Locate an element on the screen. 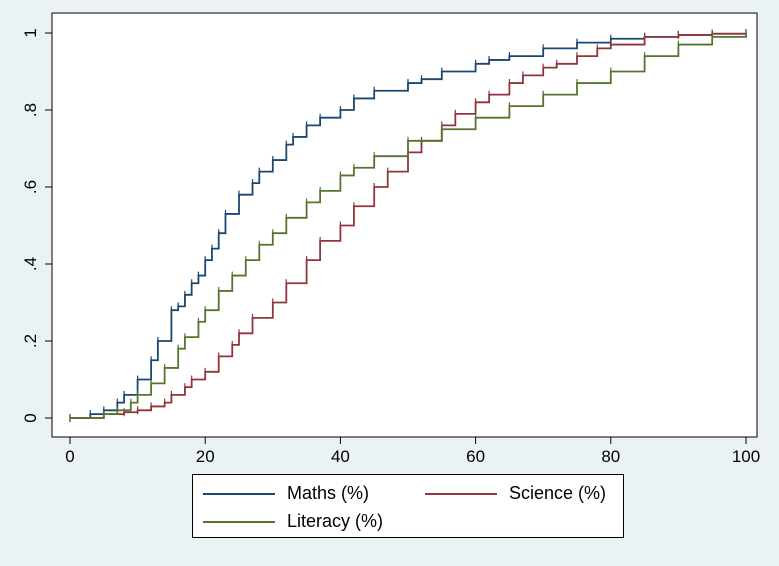 The width and height of the screenshot is (779, 566). legend-label-literacy: Literacy (%) is located at coordinates (335, 521).